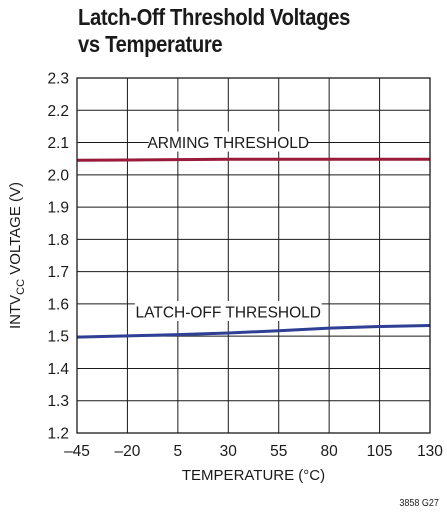 This screenshot has height=517, width=447. I want to click on y-tick-label: 1.9, so click(58, 208).